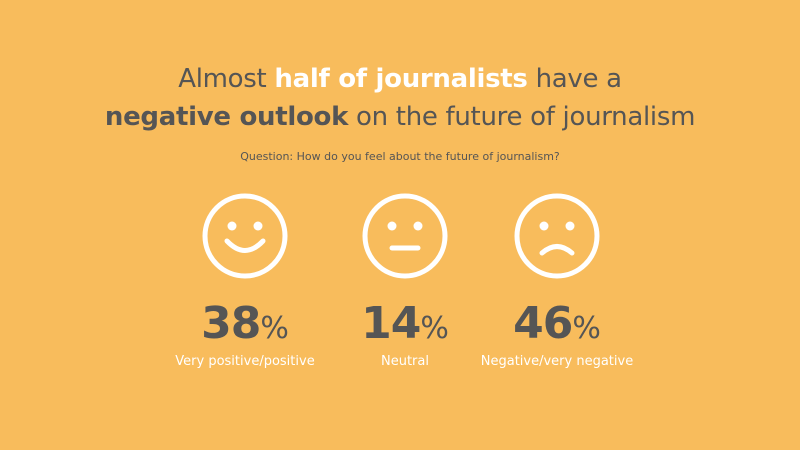 This screenshot has height=450, width=800. Describe the element at coordinates (557, 236) in the screenshot. I see `sad-face-icon` at that location.